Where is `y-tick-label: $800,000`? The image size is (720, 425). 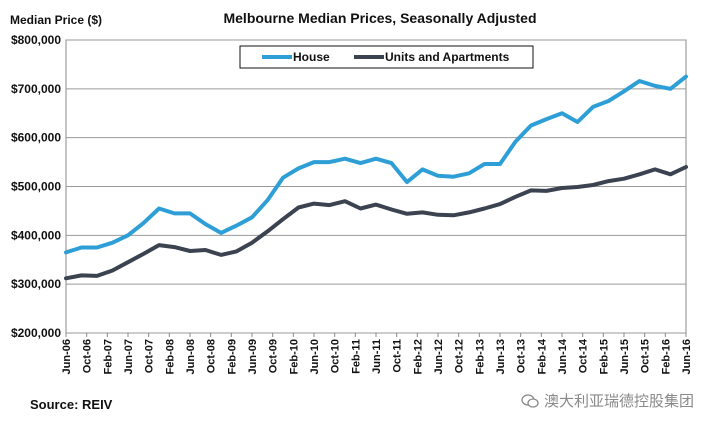 y-tick-label: $800,000 is located at coordinates (36, 40).